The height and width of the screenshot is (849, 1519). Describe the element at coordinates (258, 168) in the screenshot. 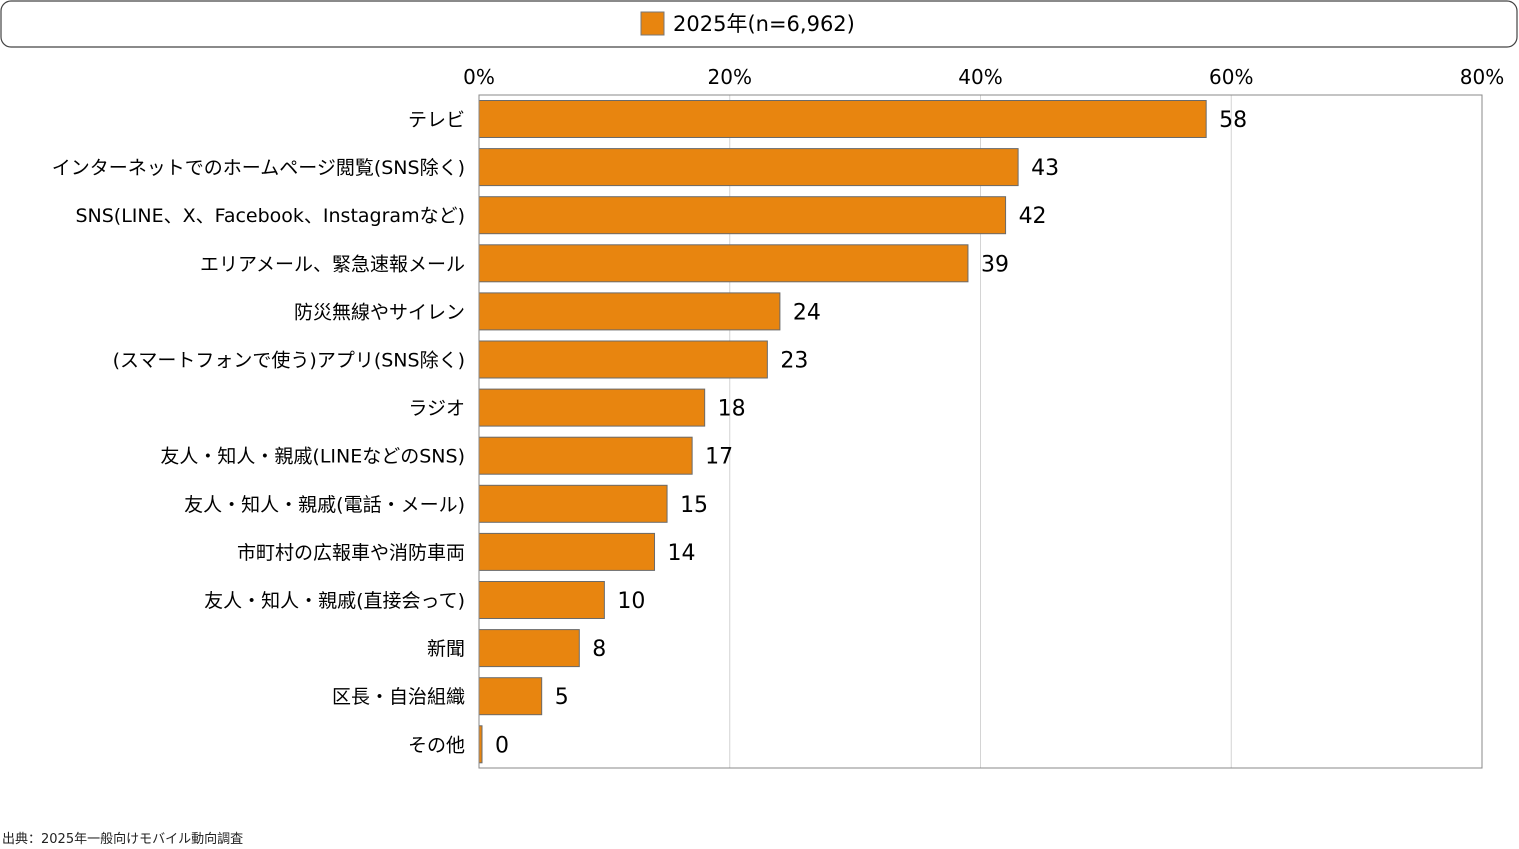

I see `category-label: インターネットでのホームページ閲覧(SNS除く)` at that location.